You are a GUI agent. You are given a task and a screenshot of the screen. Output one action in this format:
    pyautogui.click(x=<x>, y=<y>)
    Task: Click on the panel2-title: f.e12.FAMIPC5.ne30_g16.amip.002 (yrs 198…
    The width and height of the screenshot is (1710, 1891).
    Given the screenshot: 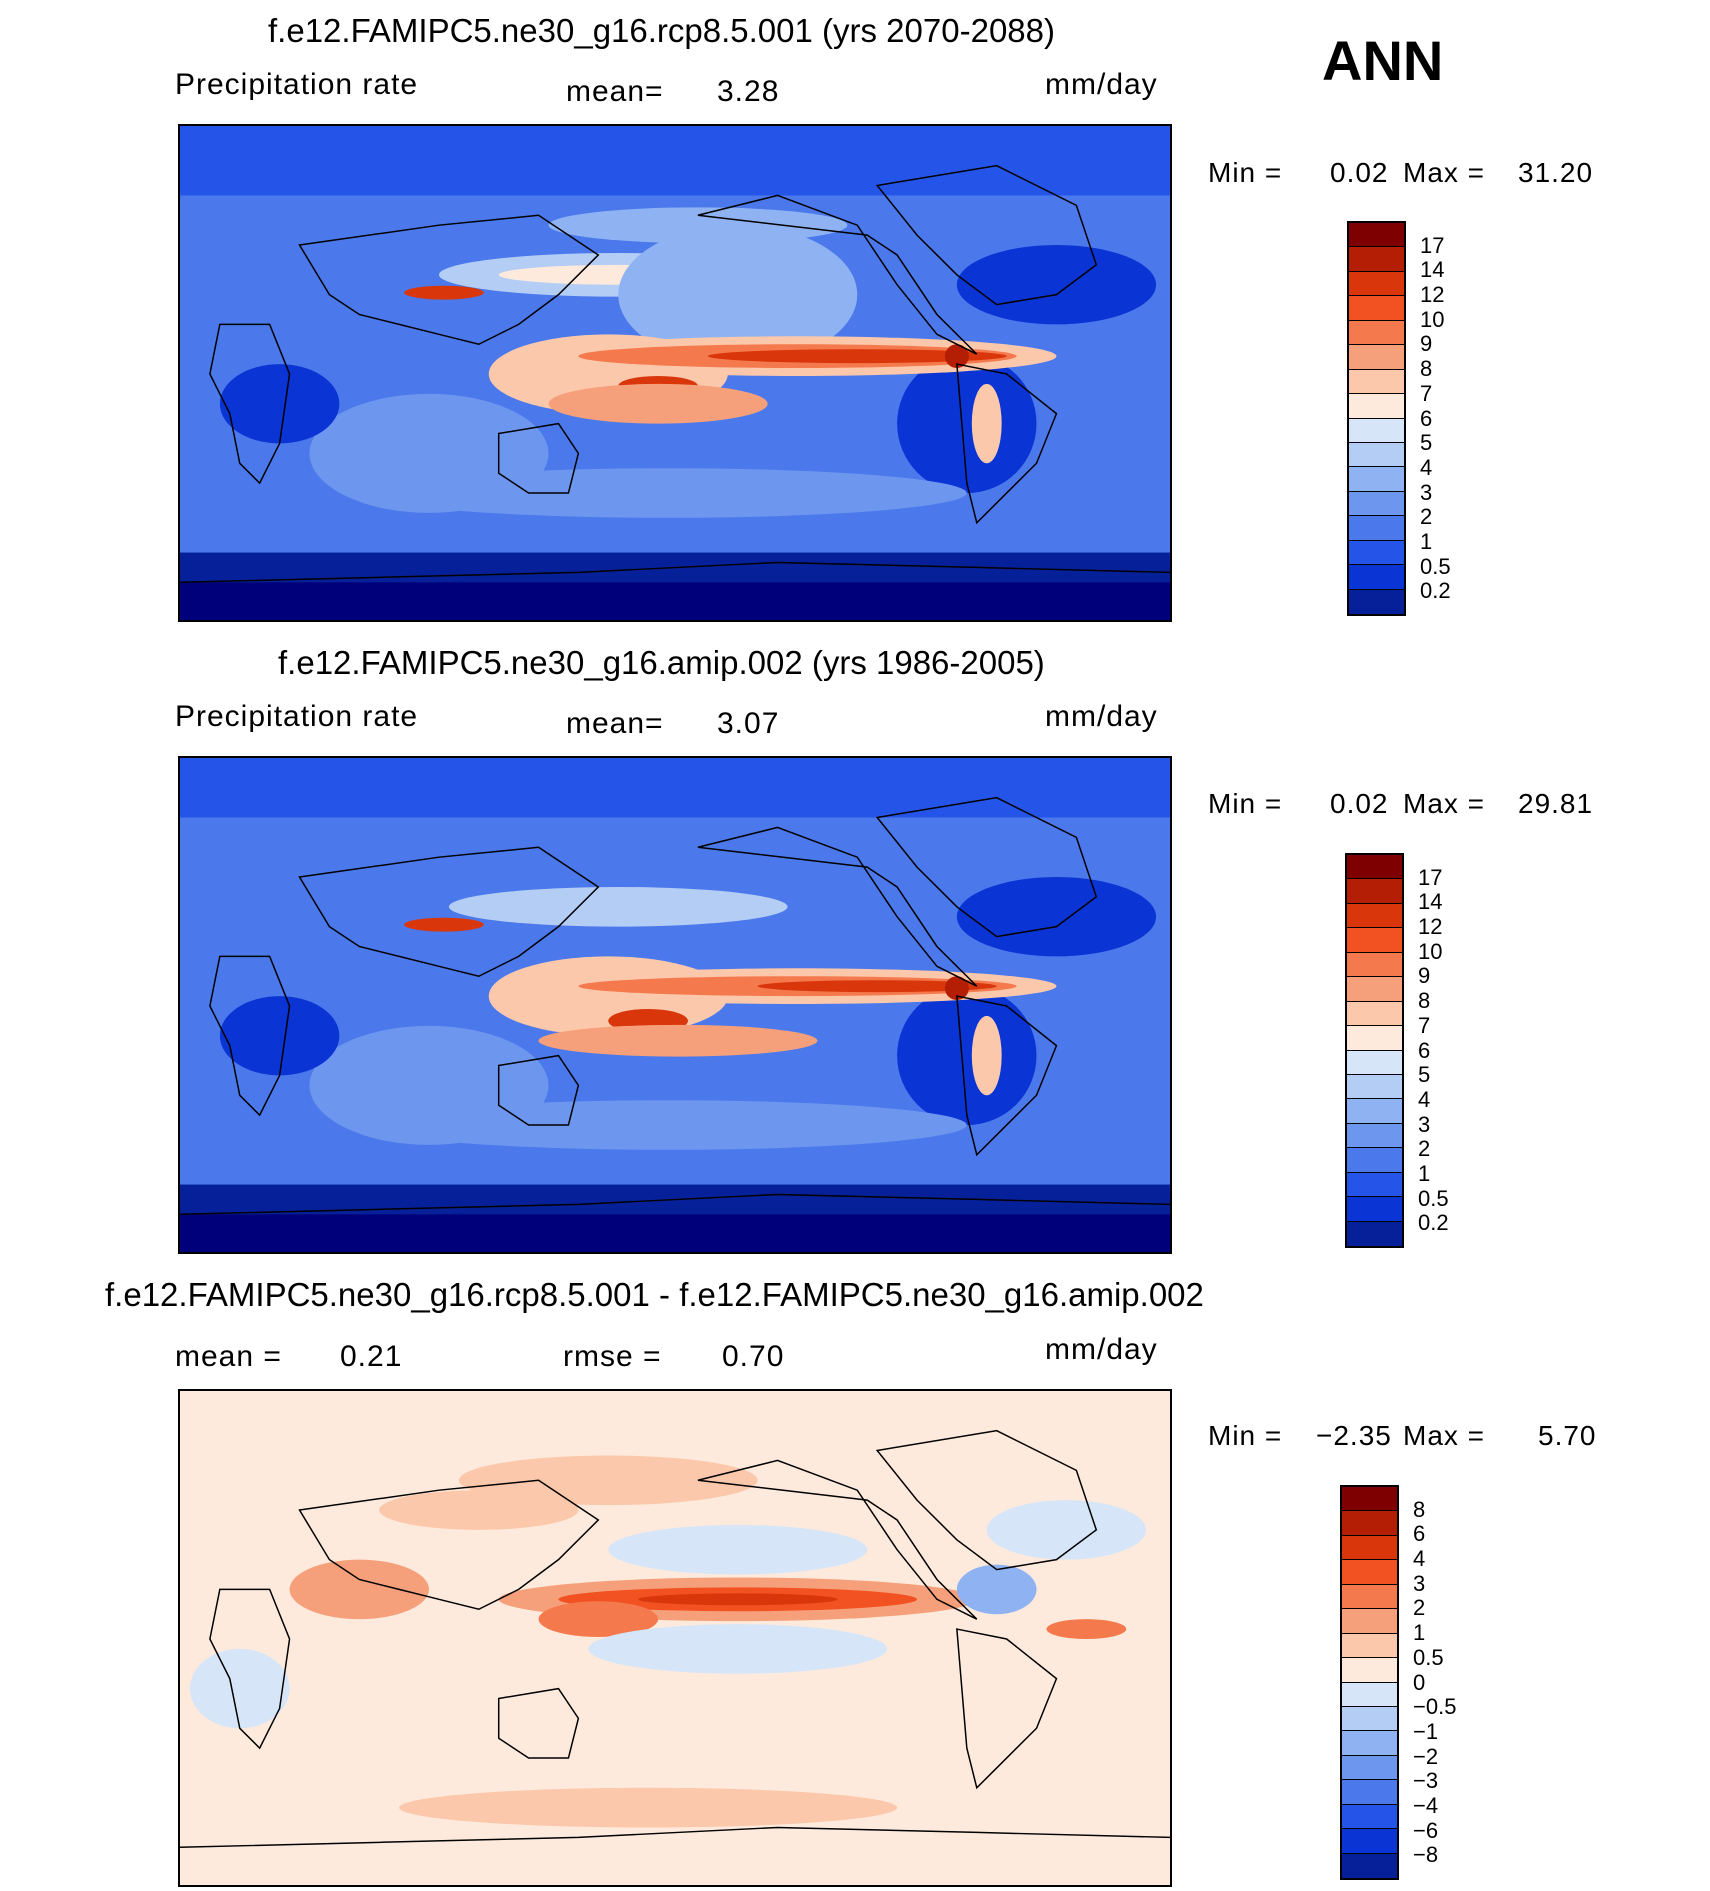 What is the action you would take?
    pyautogui.click(x=661, y=662)
    